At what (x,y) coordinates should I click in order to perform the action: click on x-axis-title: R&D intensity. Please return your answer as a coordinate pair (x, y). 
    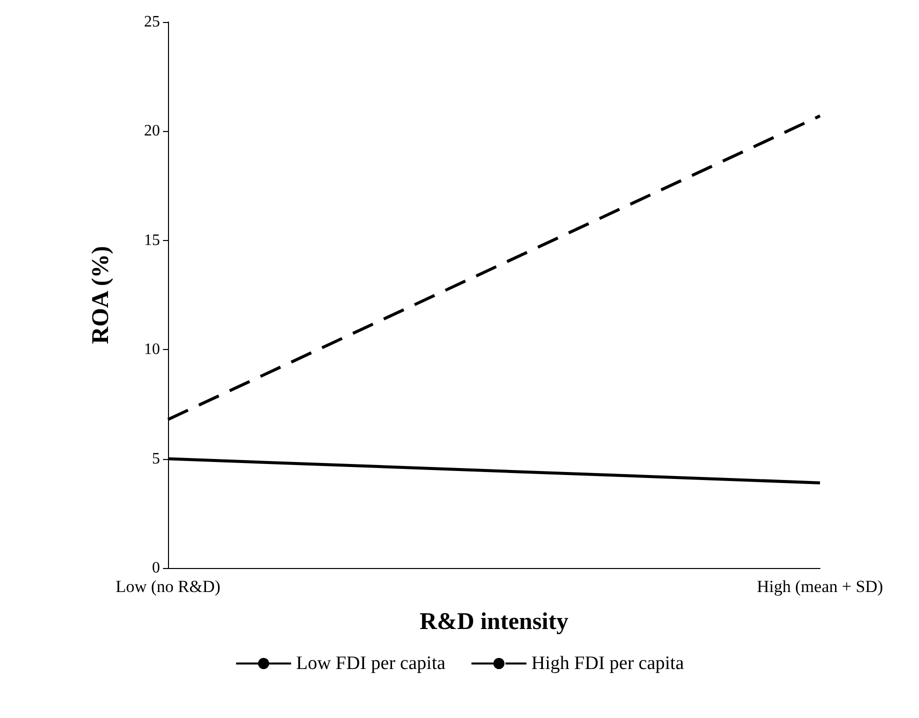
    Looking at the image, I should click on (494, 622).